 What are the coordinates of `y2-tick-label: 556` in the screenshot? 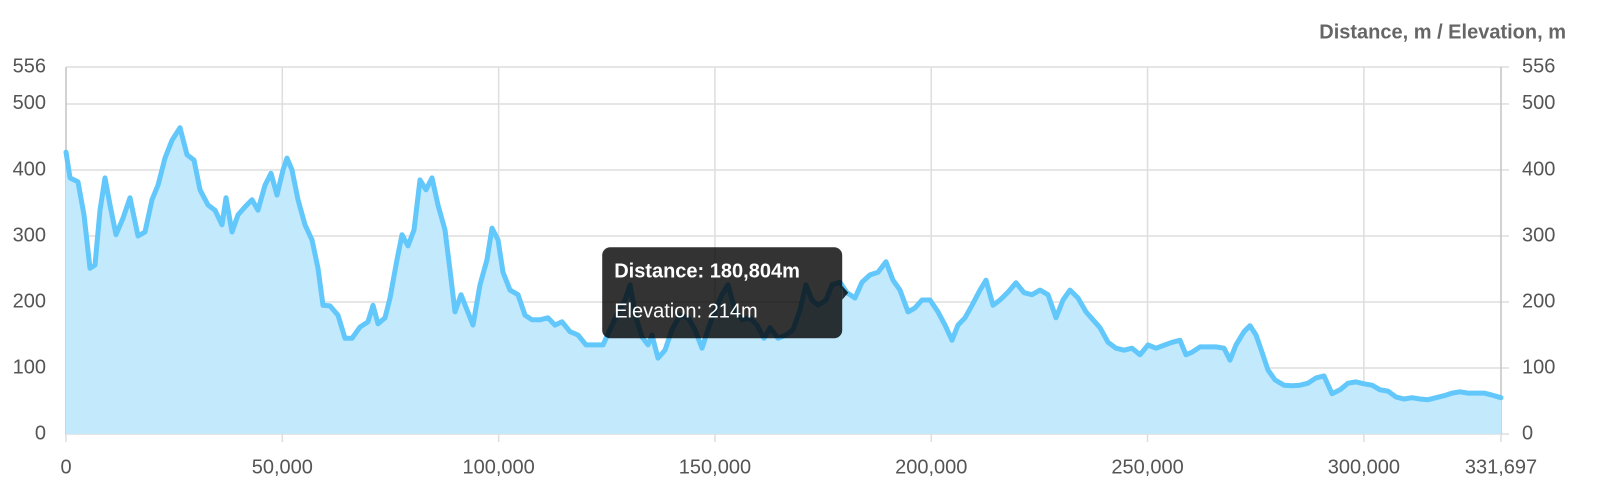 It's located at (1538, 66).